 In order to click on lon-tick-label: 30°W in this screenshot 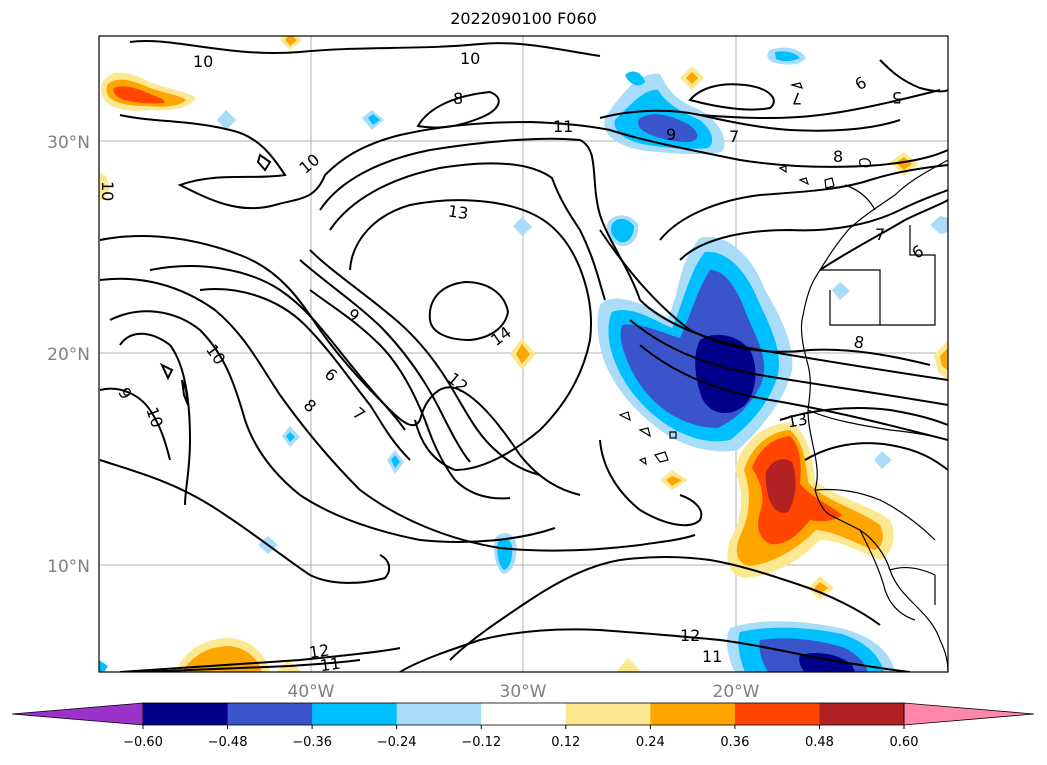, I will do `click(523, 692)`.